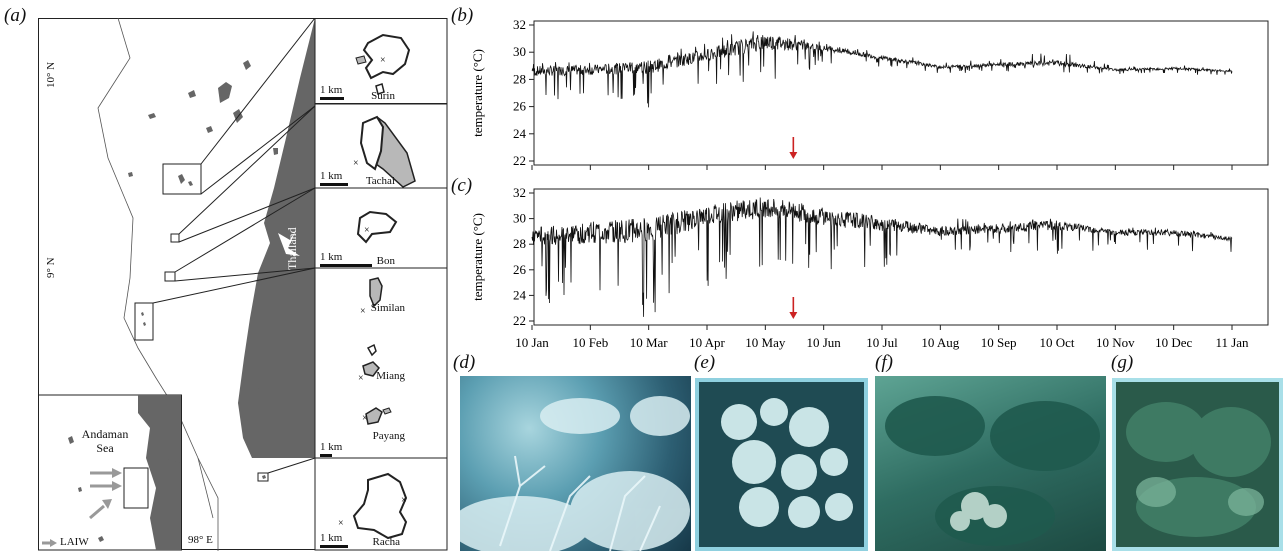  What do you see at coordinates (200, 540) in the screenshot?
I see `lon-98-label: 98° E` at bounding box center [200, 540].